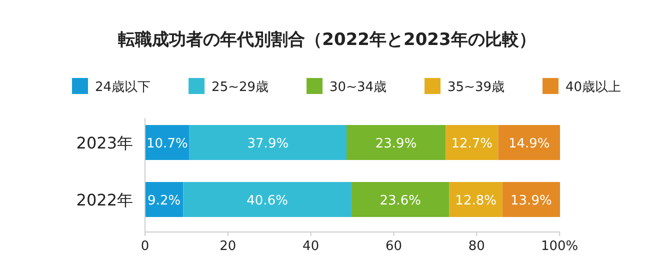  I want to click on data-label: 37.9%, so click(268, 144).